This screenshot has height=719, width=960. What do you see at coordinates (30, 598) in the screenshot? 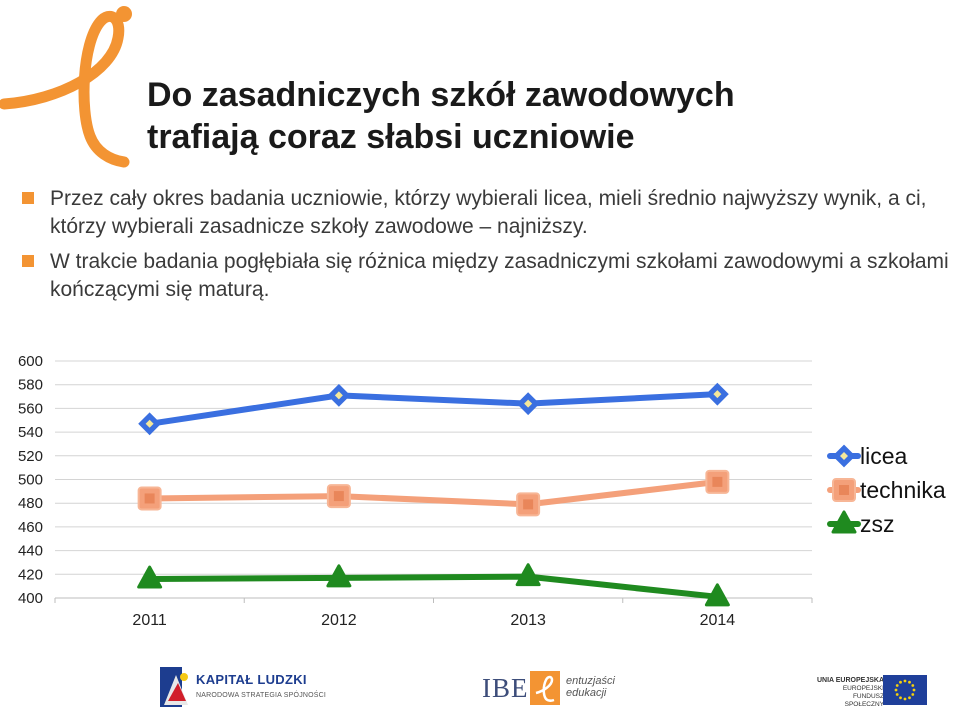
I see `y-tick-label: 400` at bounding box center [30, 598].